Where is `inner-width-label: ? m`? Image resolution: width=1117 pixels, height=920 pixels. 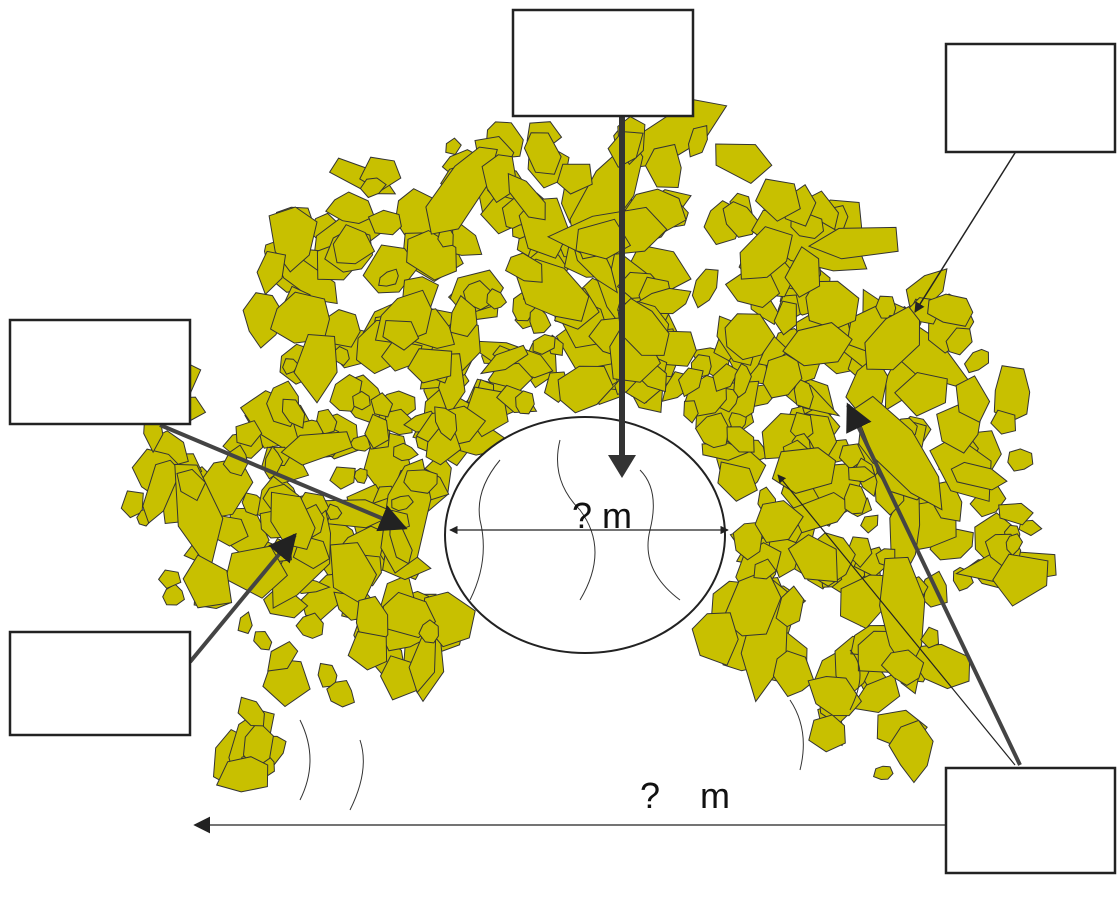
inner-width-label: ? m is located at coordinates (602, 515).